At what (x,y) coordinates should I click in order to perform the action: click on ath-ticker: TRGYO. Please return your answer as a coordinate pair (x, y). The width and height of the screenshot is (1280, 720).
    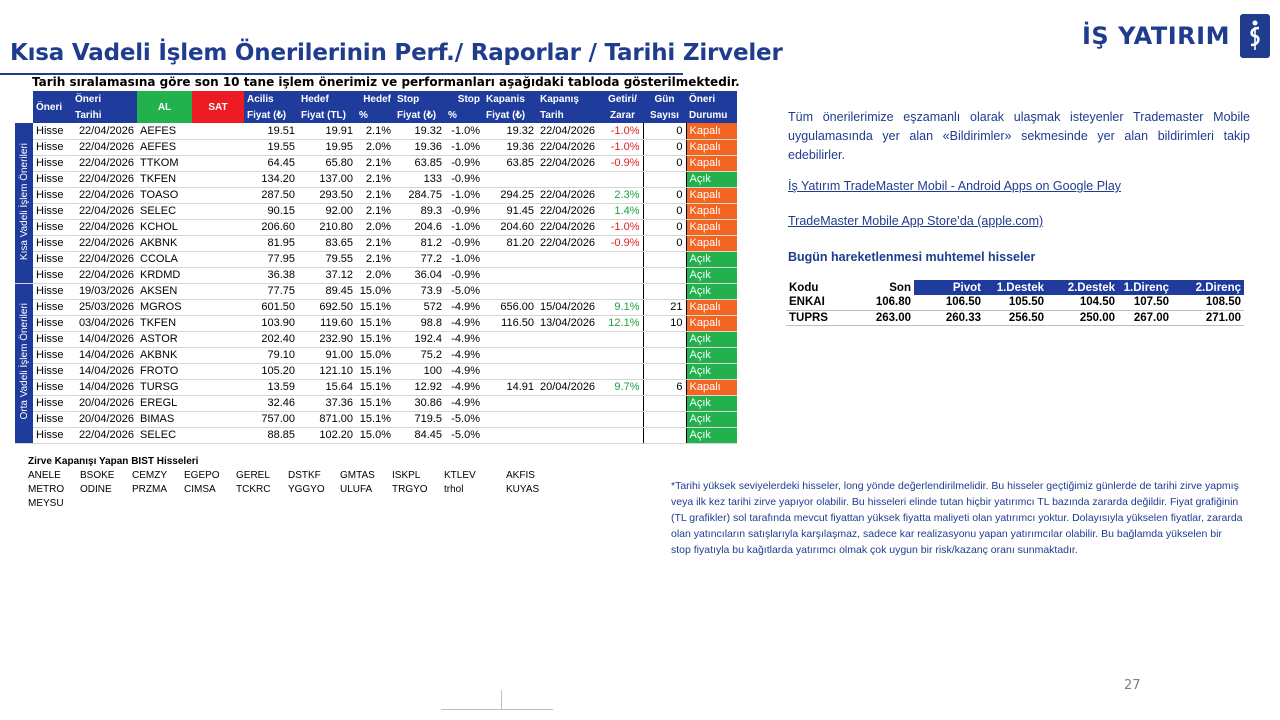
    Looking at the image, I should click on (410, 489).